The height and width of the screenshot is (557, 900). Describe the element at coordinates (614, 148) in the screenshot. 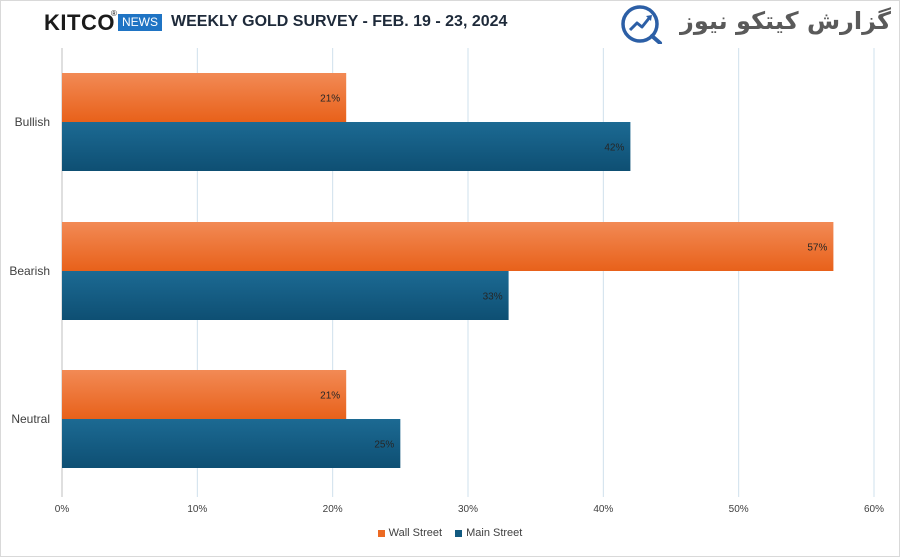

I see `data-label: 42%` at that location.